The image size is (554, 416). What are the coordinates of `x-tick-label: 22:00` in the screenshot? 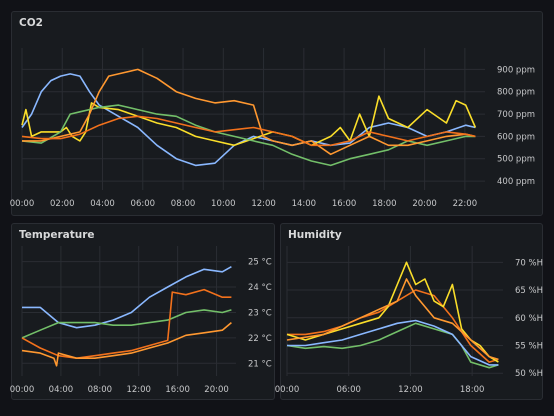 It's located at (465, 204).